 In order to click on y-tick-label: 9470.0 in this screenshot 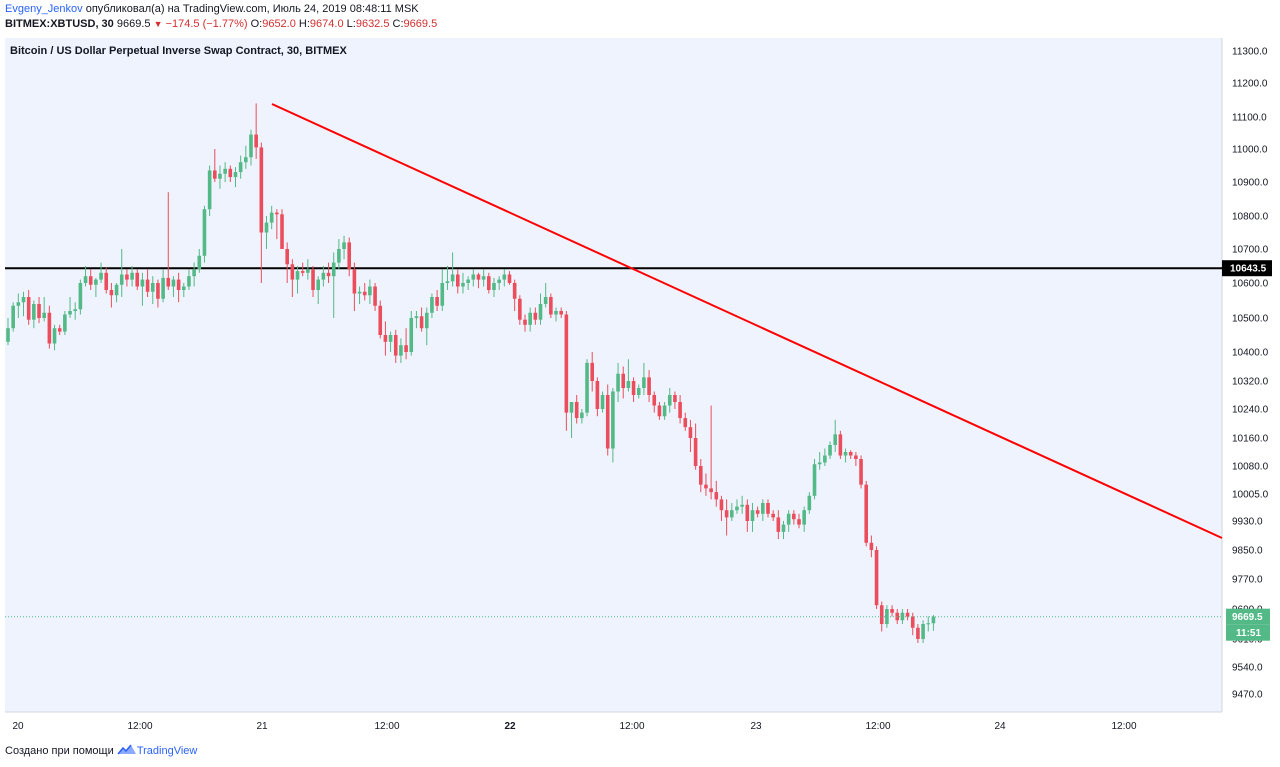, I will do `click(1247, 695)`.